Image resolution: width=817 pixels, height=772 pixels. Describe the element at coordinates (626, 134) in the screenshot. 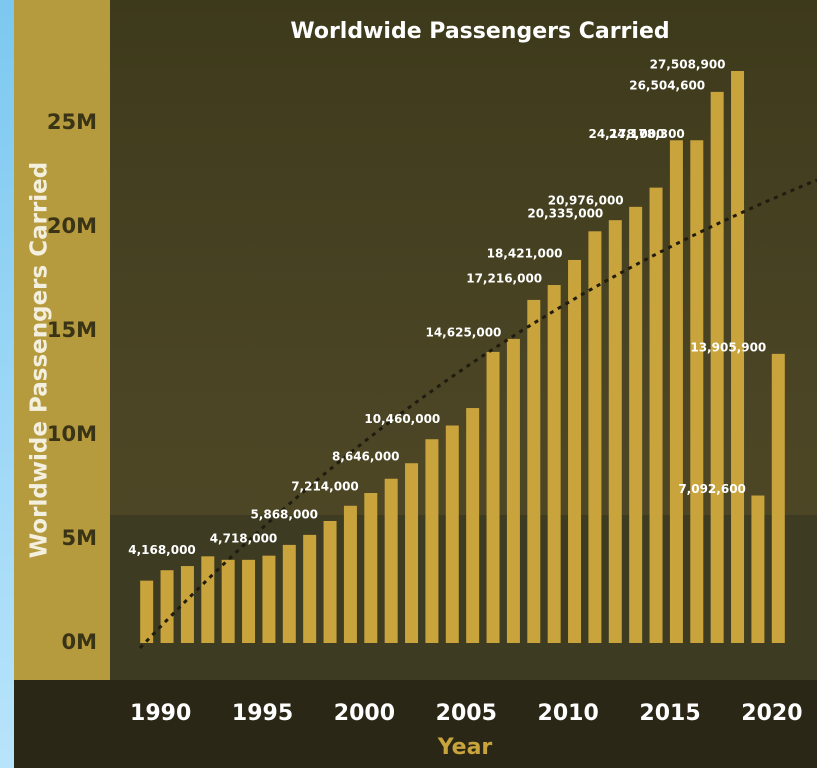

I see `value-label: 24,178,000` at that location.